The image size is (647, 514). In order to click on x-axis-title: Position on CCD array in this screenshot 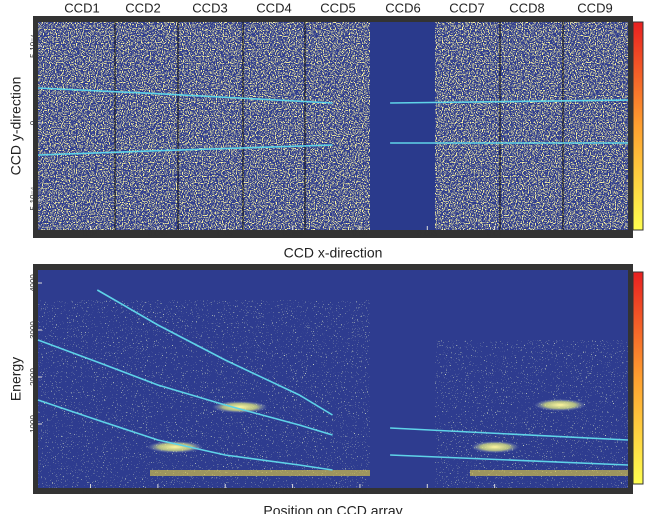, I will do `click(332, 508)`.